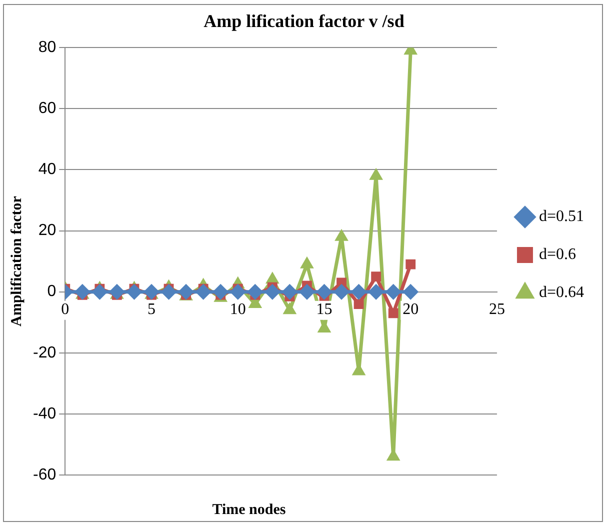 This screenshot has width=605, height=525. Describe the element at coordinates (47, 231) in the screenshot. I see `y-tick-label: 20` at that location.